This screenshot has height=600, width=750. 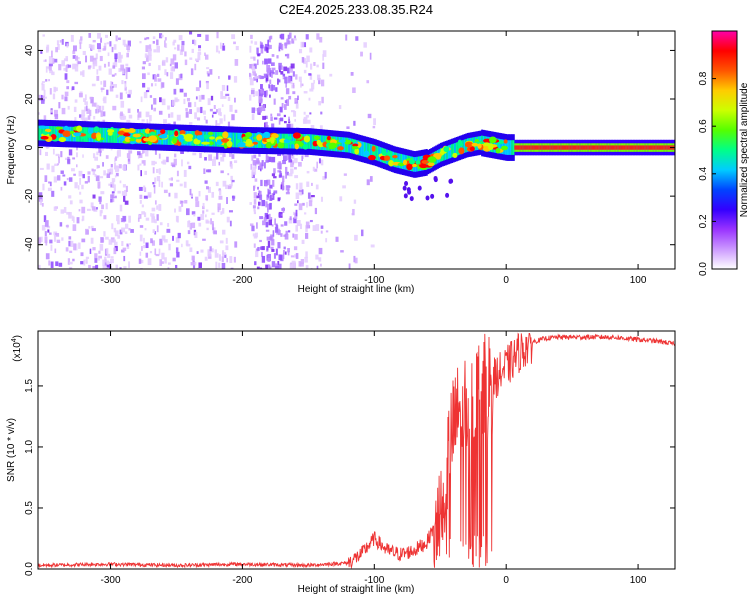 I want to click on spectrogram-xtick-label: -200, so click(x=242, y=280).